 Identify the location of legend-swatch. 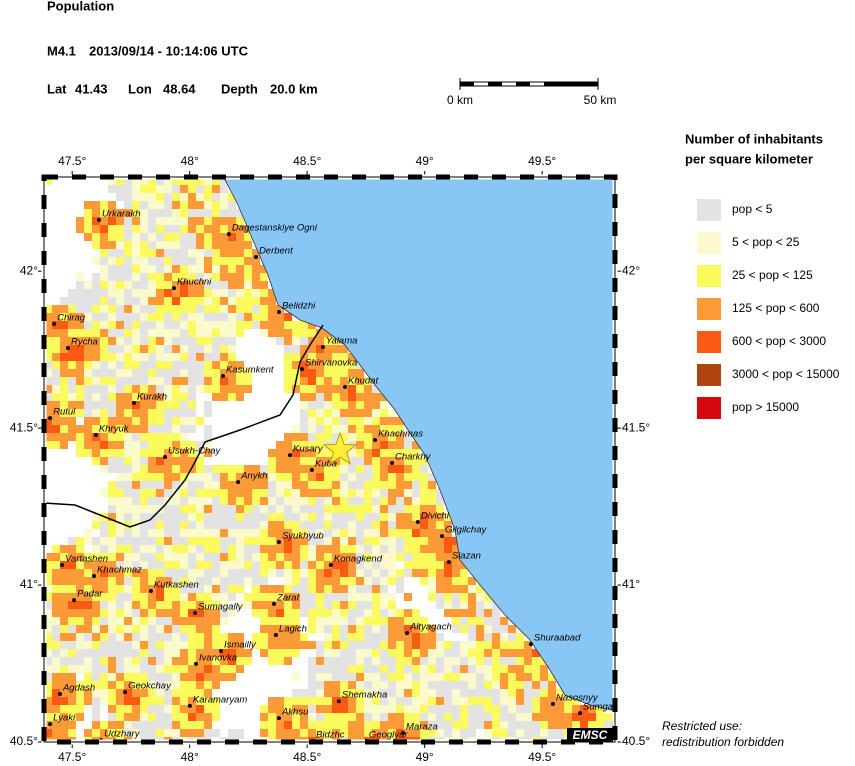
(709, 342).